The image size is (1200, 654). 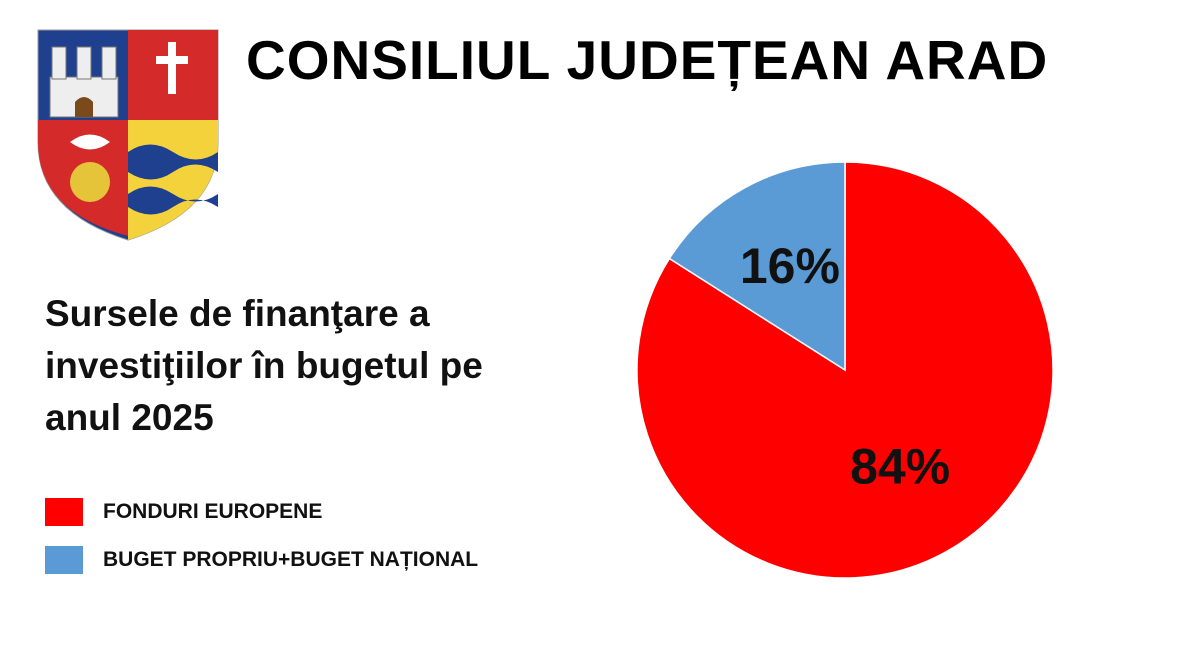 What do you see at coordinates (291, 559) in the screenshot?
I see `legend-label: BUGET PROPRIU+BUGET NAȚIONAL` at bounding box center [291, 559].